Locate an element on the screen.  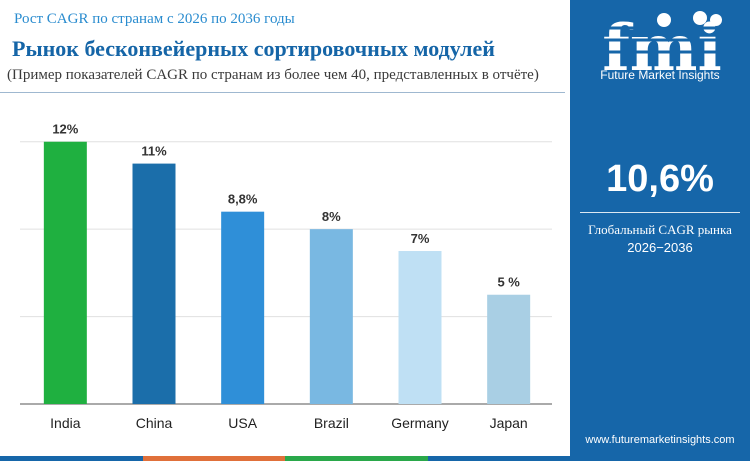
x-tick-label: USA is located at coordinates (242, 423).